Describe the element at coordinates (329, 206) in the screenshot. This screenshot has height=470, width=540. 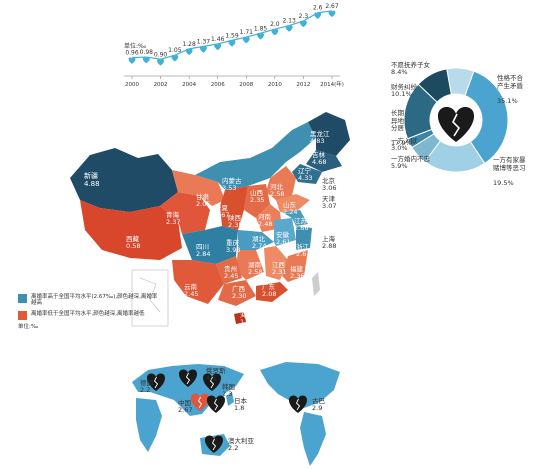
I see `prov-value: 3.07` at that location.